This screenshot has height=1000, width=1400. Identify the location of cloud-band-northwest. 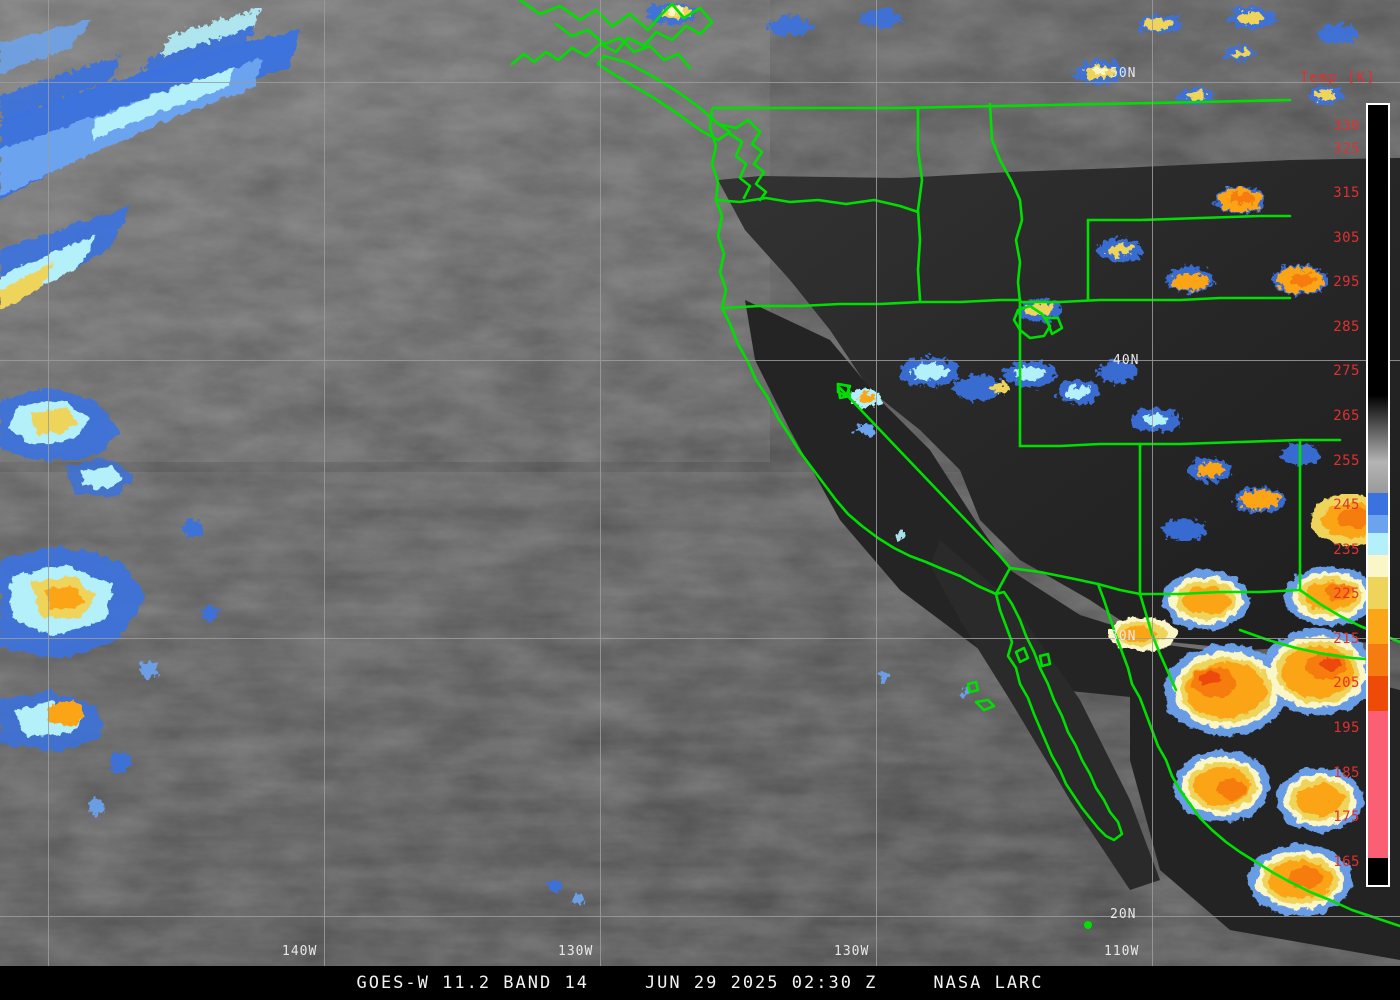
(150, 165).